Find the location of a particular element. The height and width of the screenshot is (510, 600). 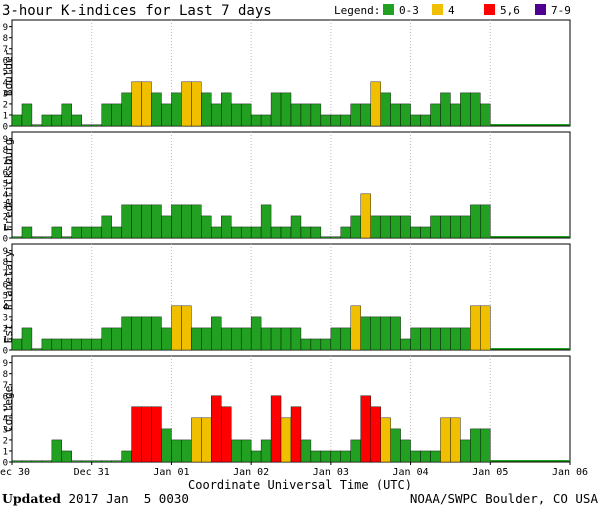

legend-label: 0-3 is located at coordinates (409, 10).